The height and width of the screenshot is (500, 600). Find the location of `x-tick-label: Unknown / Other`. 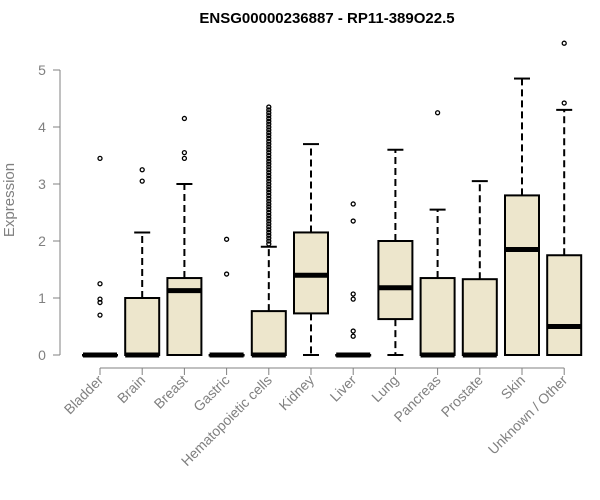

x-tick-label: Unknown / Other is located at coordinates (528, 415).